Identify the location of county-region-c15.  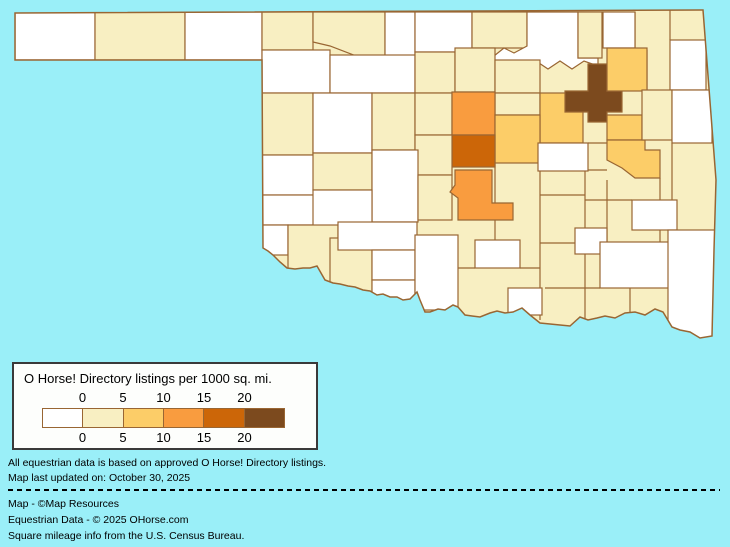
(435, 72).